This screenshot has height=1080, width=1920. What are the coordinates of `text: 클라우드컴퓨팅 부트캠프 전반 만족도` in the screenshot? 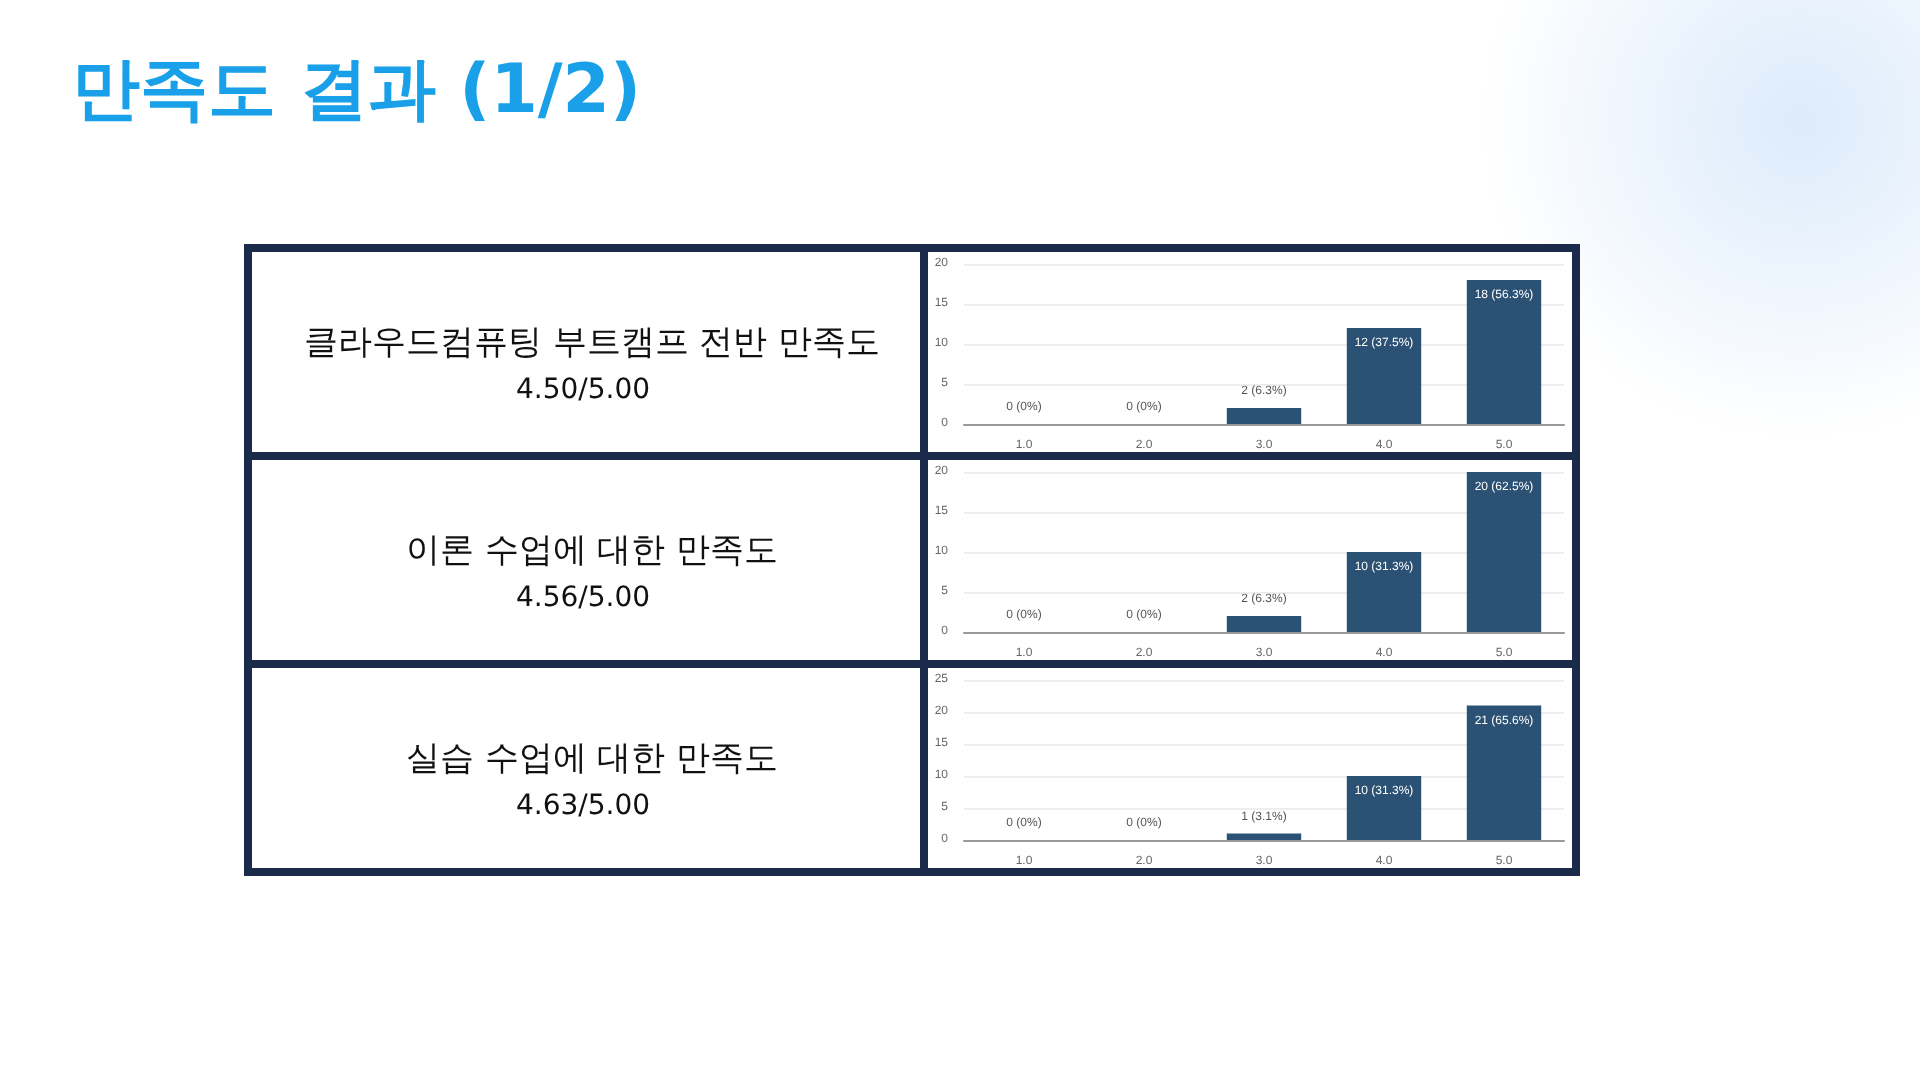 It's located at (592, 343).